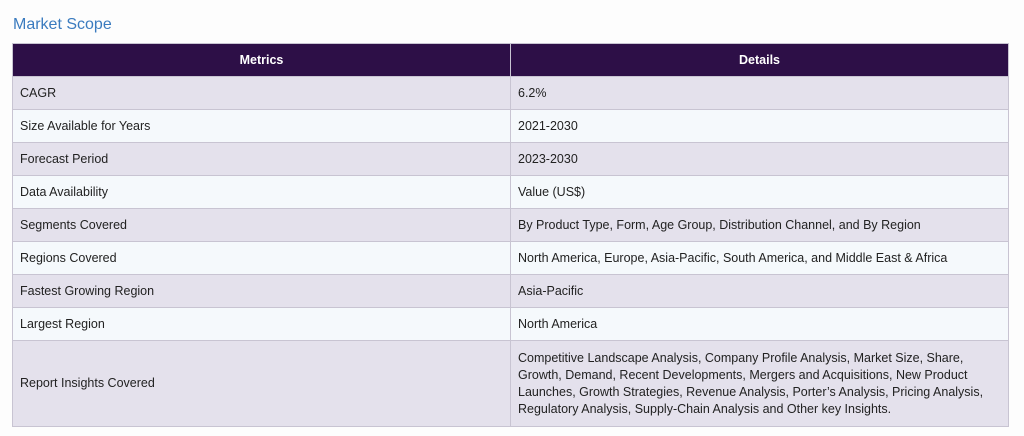  What do you see at coordinates (261, 60) in the screenshot?
I see `header-metrics: Metrics` at bounding box center [261, 60].